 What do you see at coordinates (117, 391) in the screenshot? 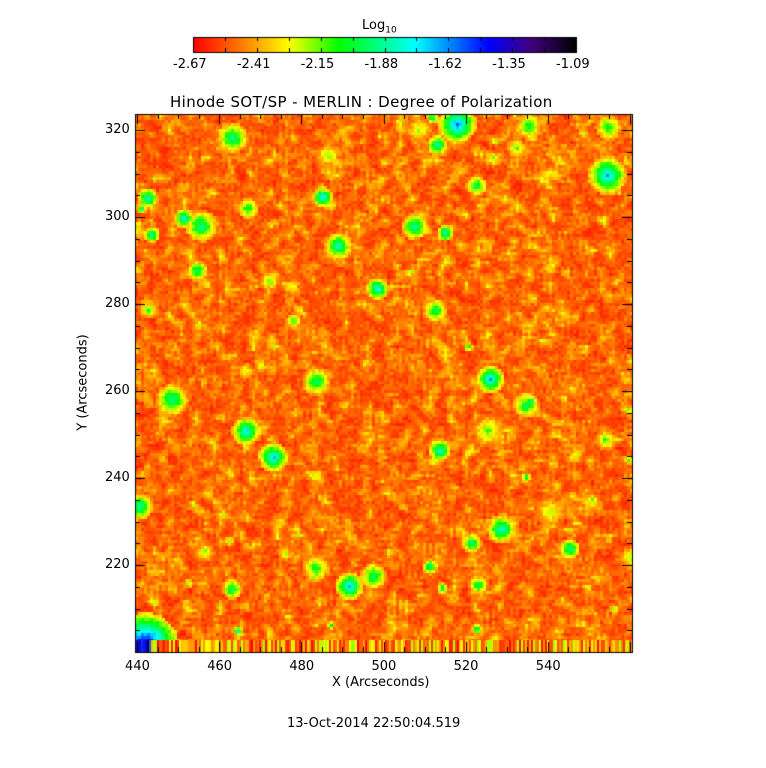
I see `y-tick-label: 260` at bounding box center [117, 391].